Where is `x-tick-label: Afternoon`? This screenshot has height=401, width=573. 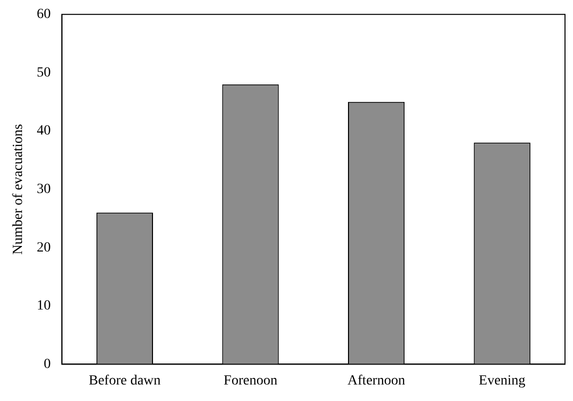 x-tick-label: Afternoon is located at coordinates (377, 380).